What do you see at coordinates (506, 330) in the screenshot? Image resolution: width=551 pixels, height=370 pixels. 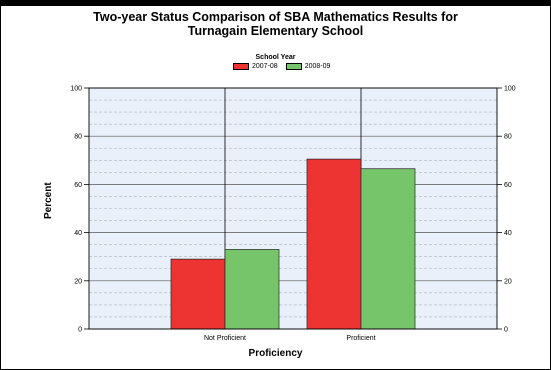 I see `y-tick-label-right: 0` at bounding box center [506, 330].